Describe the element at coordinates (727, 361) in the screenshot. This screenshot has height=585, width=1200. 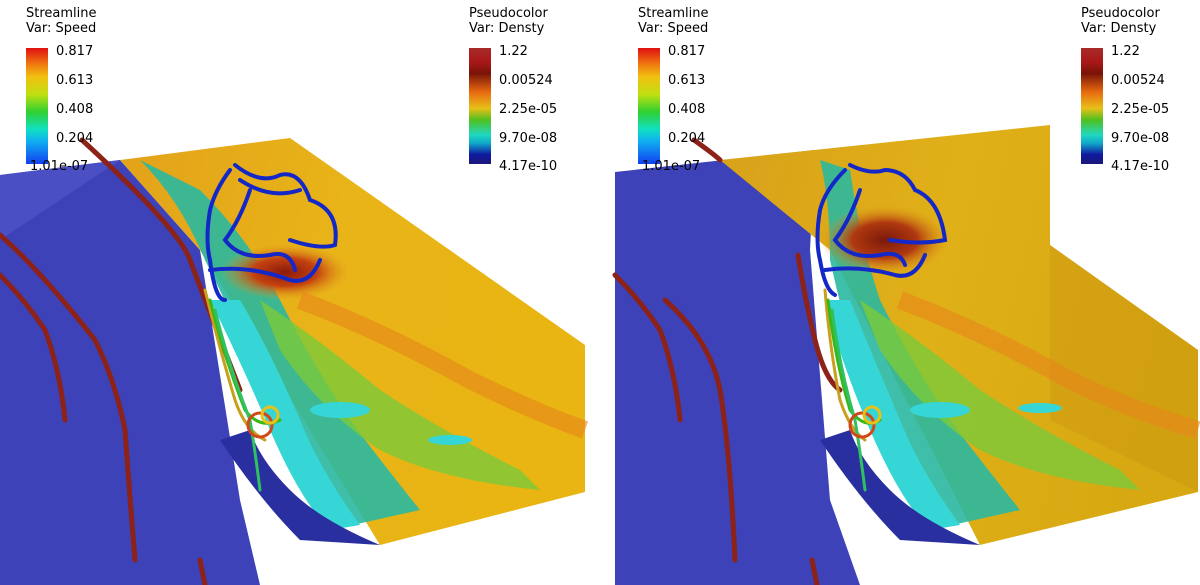
I see `red-tubes` at that location.